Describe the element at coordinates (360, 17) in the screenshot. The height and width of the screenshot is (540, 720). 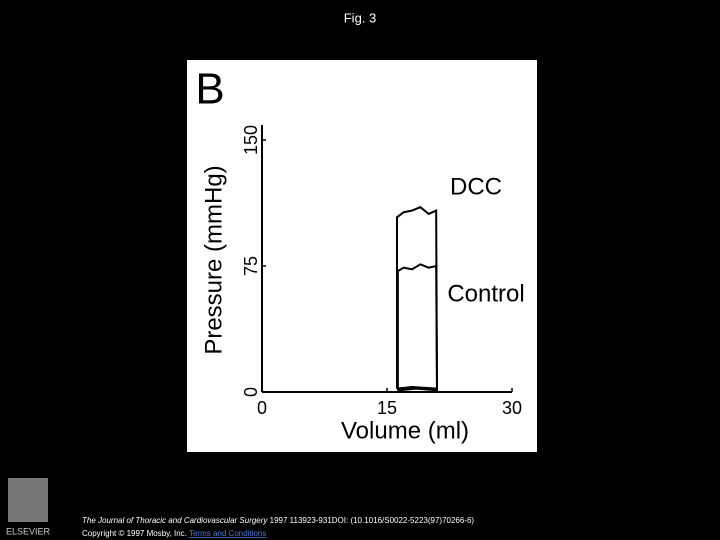
I see `slide-header: Fig. 3` at that location.